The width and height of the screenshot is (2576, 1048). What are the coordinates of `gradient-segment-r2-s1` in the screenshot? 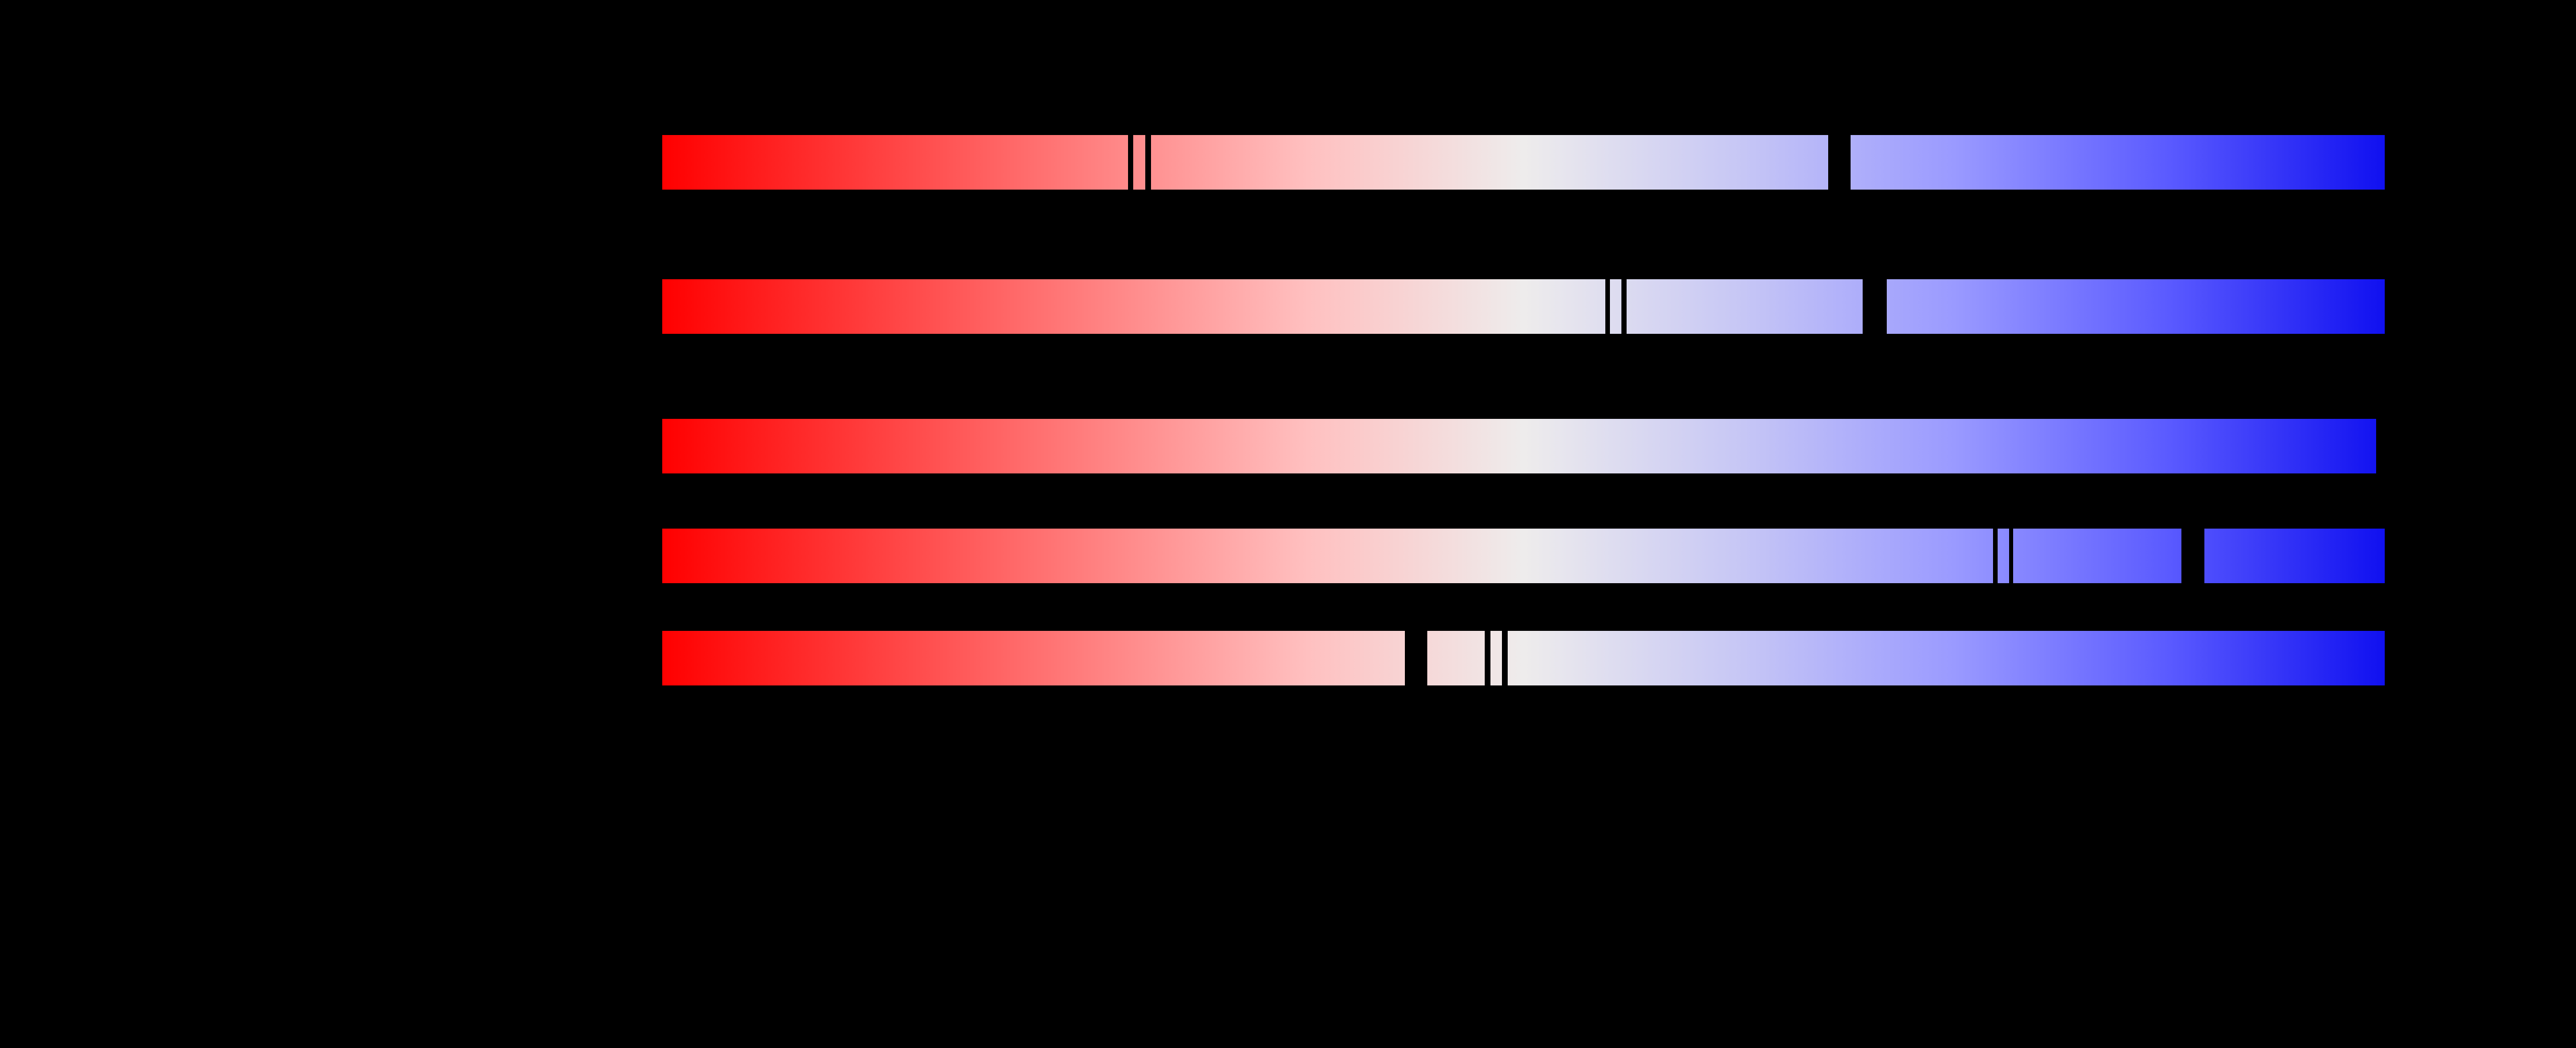 It's located at (1133, 306).